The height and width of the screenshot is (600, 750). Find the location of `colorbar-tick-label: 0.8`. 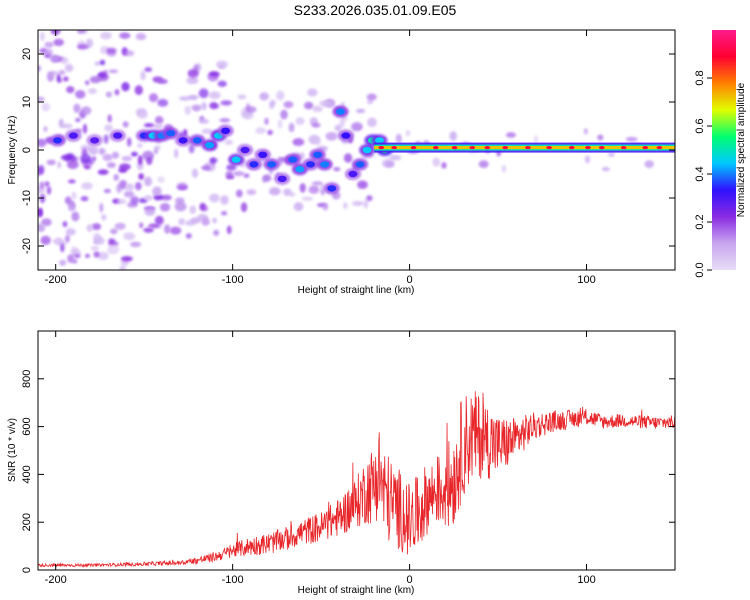

colorbar-tick-label: 0.8 is located at coordinates (700, 77).